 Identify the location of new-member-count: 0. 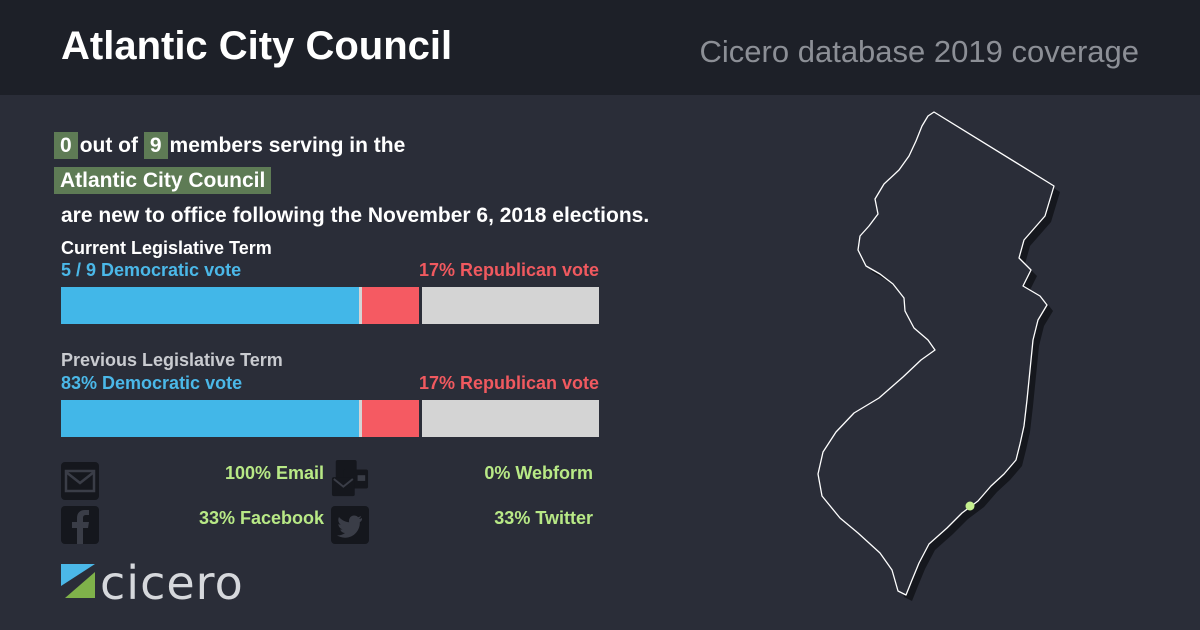
(66, 145).